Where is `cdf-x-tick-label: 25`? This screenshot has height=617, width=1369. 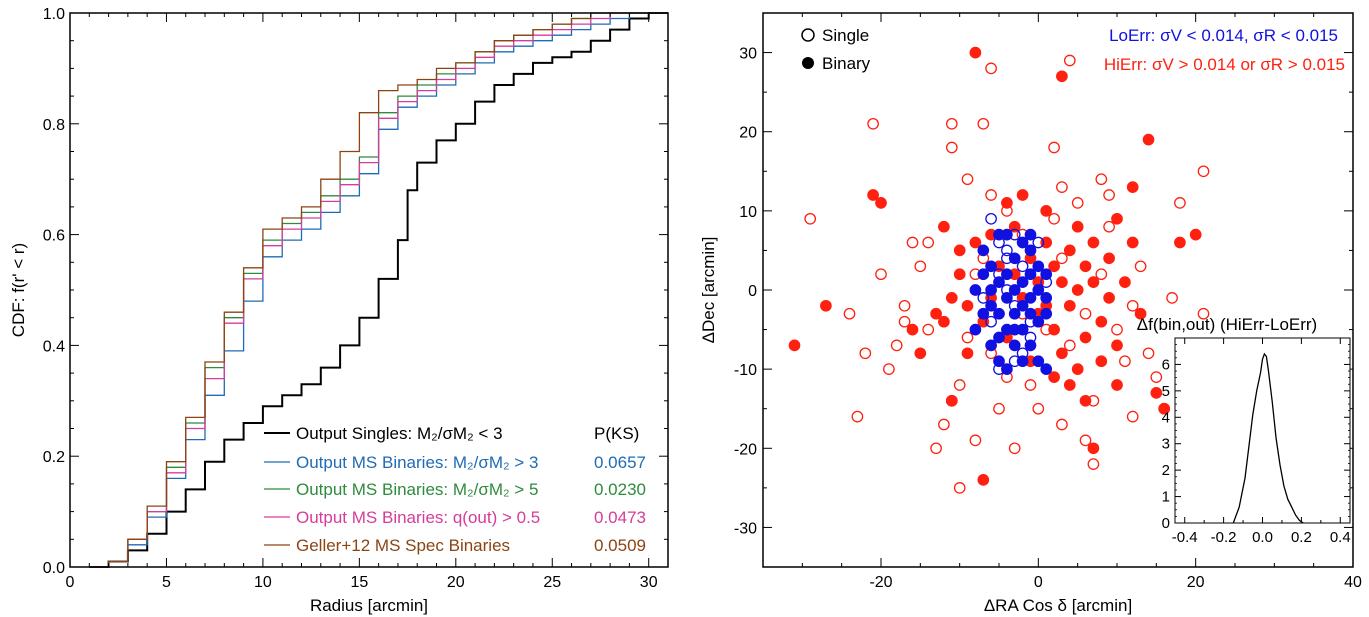
cdf-x-tick-label: 25 is located at coordinates (552, 582).